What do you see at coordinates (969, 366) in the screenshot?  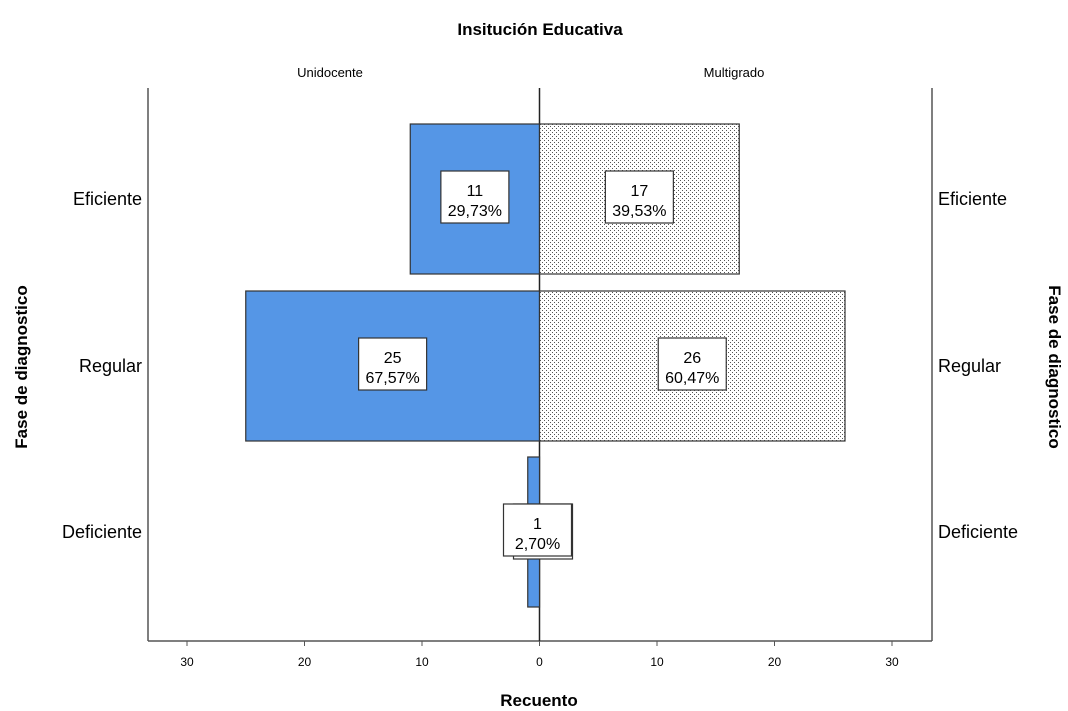 I see `category-label-right: Regular` at bounding box center [969, 366].